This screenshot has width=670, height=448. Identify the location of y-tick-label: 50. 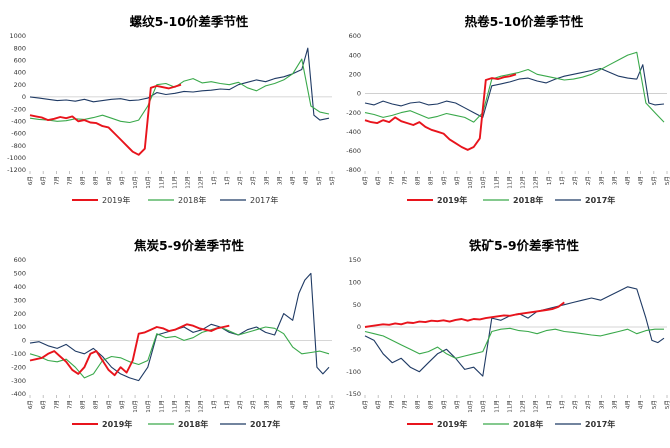
(357, 305).